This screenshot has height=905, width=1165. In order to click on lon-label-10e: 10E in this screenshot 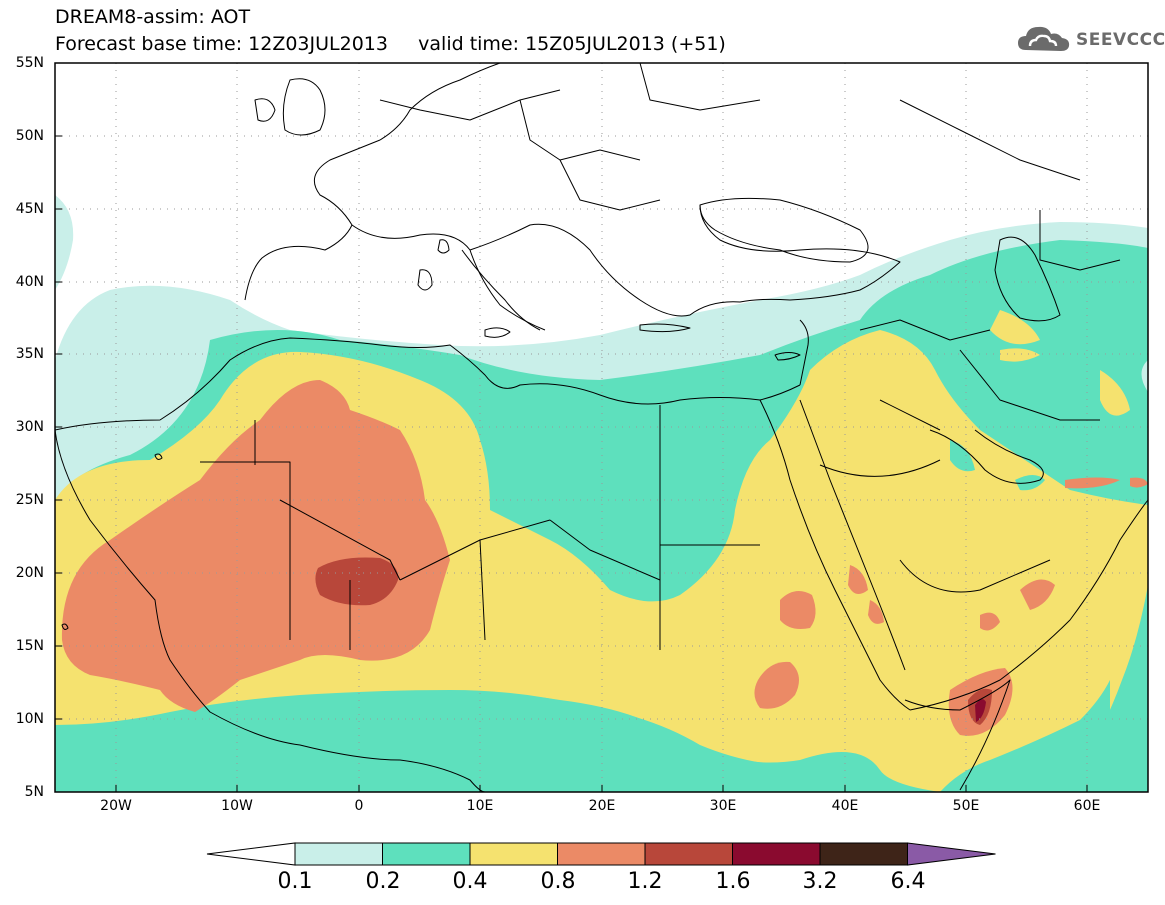, I will do `click(480, 806)`.